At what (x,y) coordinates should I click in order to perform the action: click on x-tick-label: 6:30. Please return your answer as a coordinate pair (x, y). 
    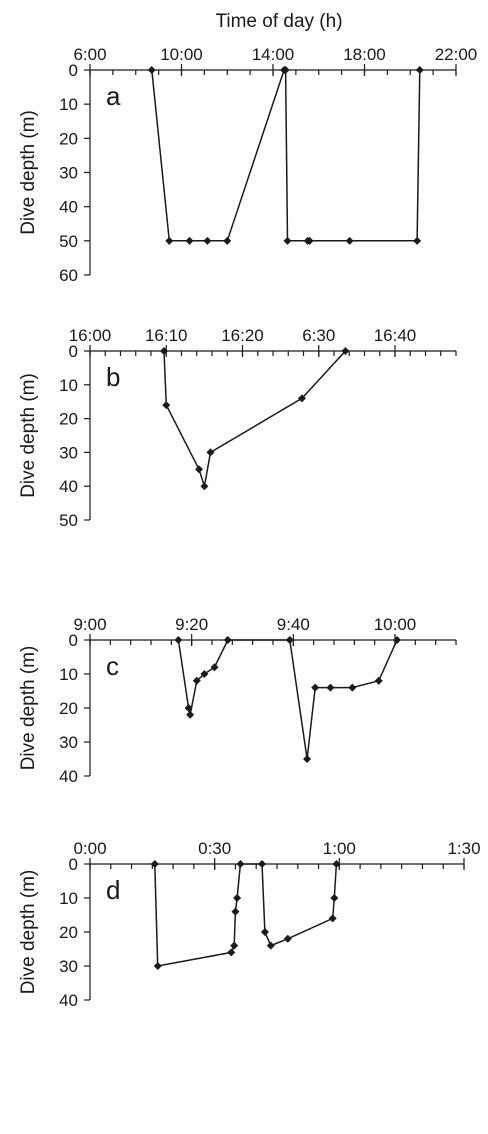
    Looking at the image, I should click on (318, 335).